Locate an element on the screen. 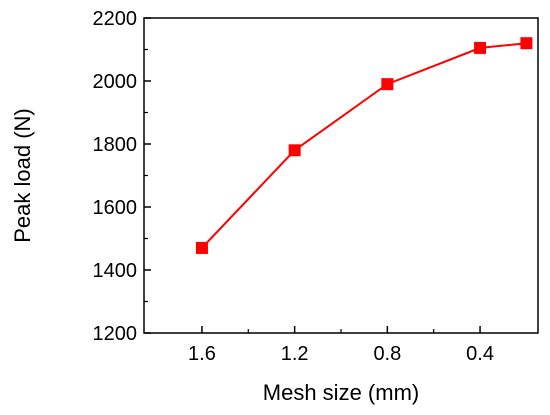 This screenshot has height=415, width=550. y-tick-label: 2200 is located at coordinates (115, 19).